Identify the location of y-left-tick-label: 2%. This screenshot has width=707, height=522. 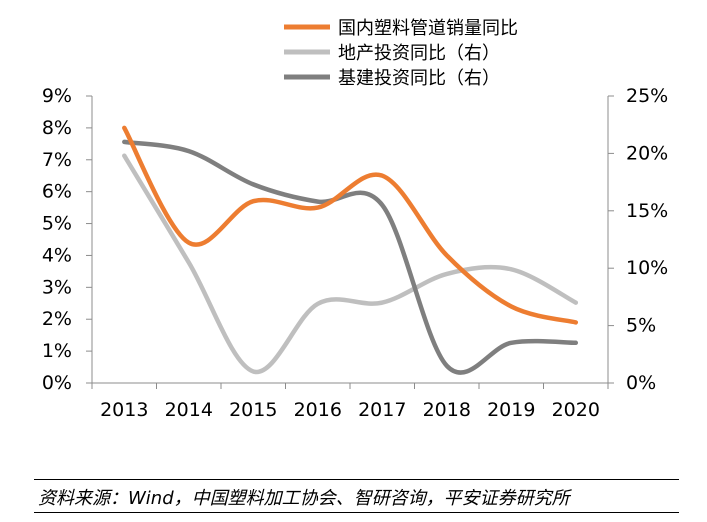
(57, 319).